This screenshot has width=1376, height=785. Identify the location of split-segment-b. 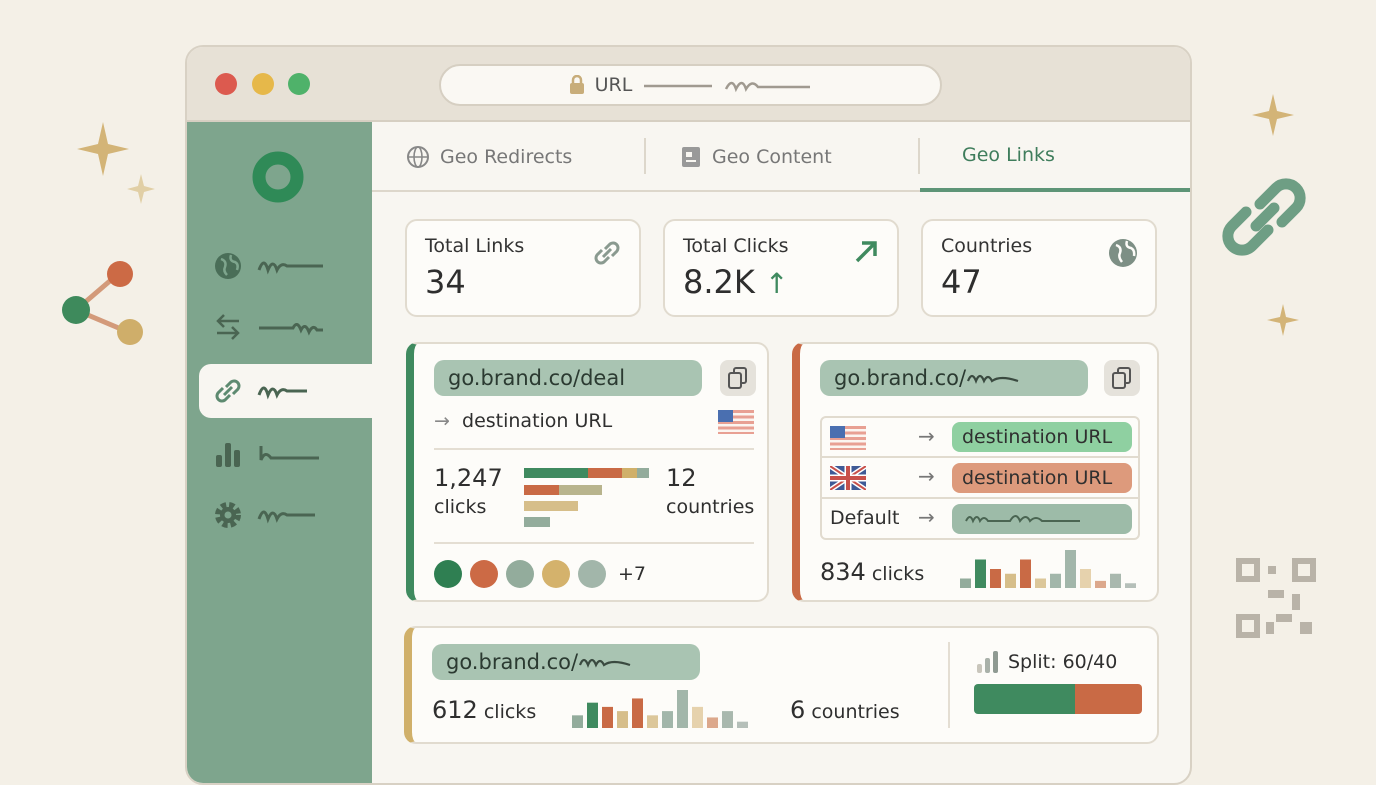
(1108, 699).